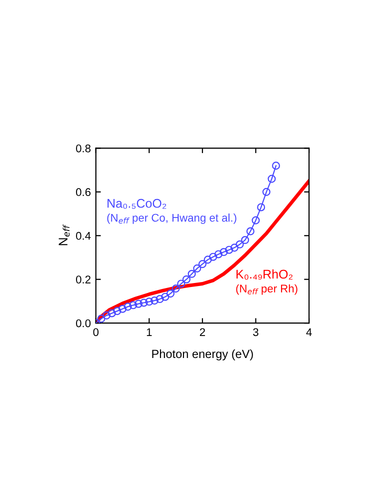 The width and height of the screenshot is (382, 494). Describe the element at coordinates (309, 332) in the screenshot. I see `x-tick-label: 4` at that location.